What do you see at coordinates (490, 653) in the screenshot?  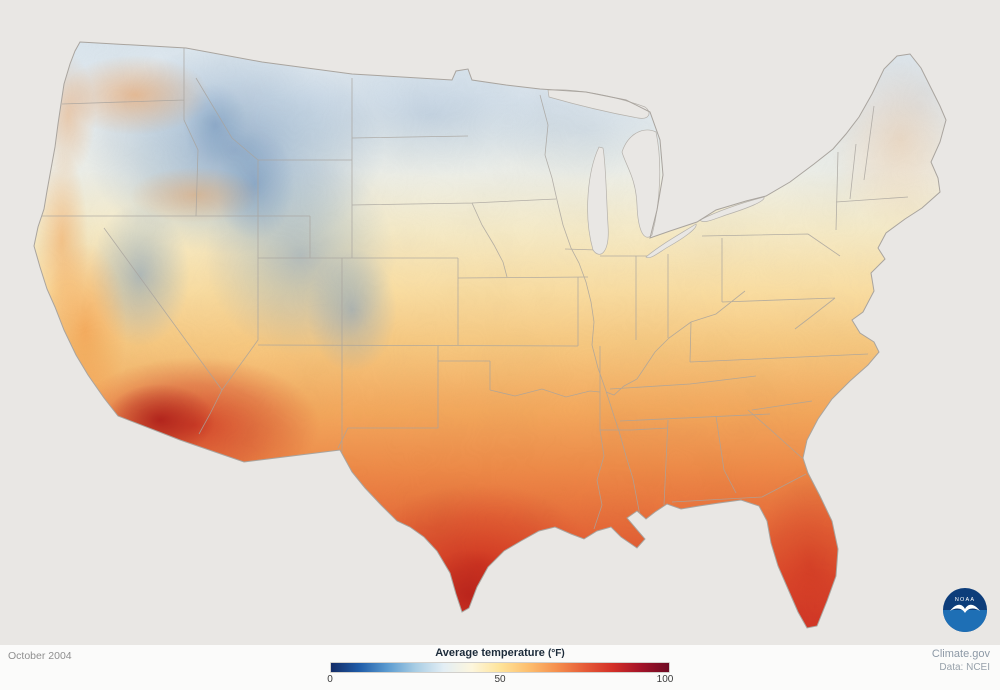 I see `legend-title-text: Average temperature` at bounding box center [490, 653].